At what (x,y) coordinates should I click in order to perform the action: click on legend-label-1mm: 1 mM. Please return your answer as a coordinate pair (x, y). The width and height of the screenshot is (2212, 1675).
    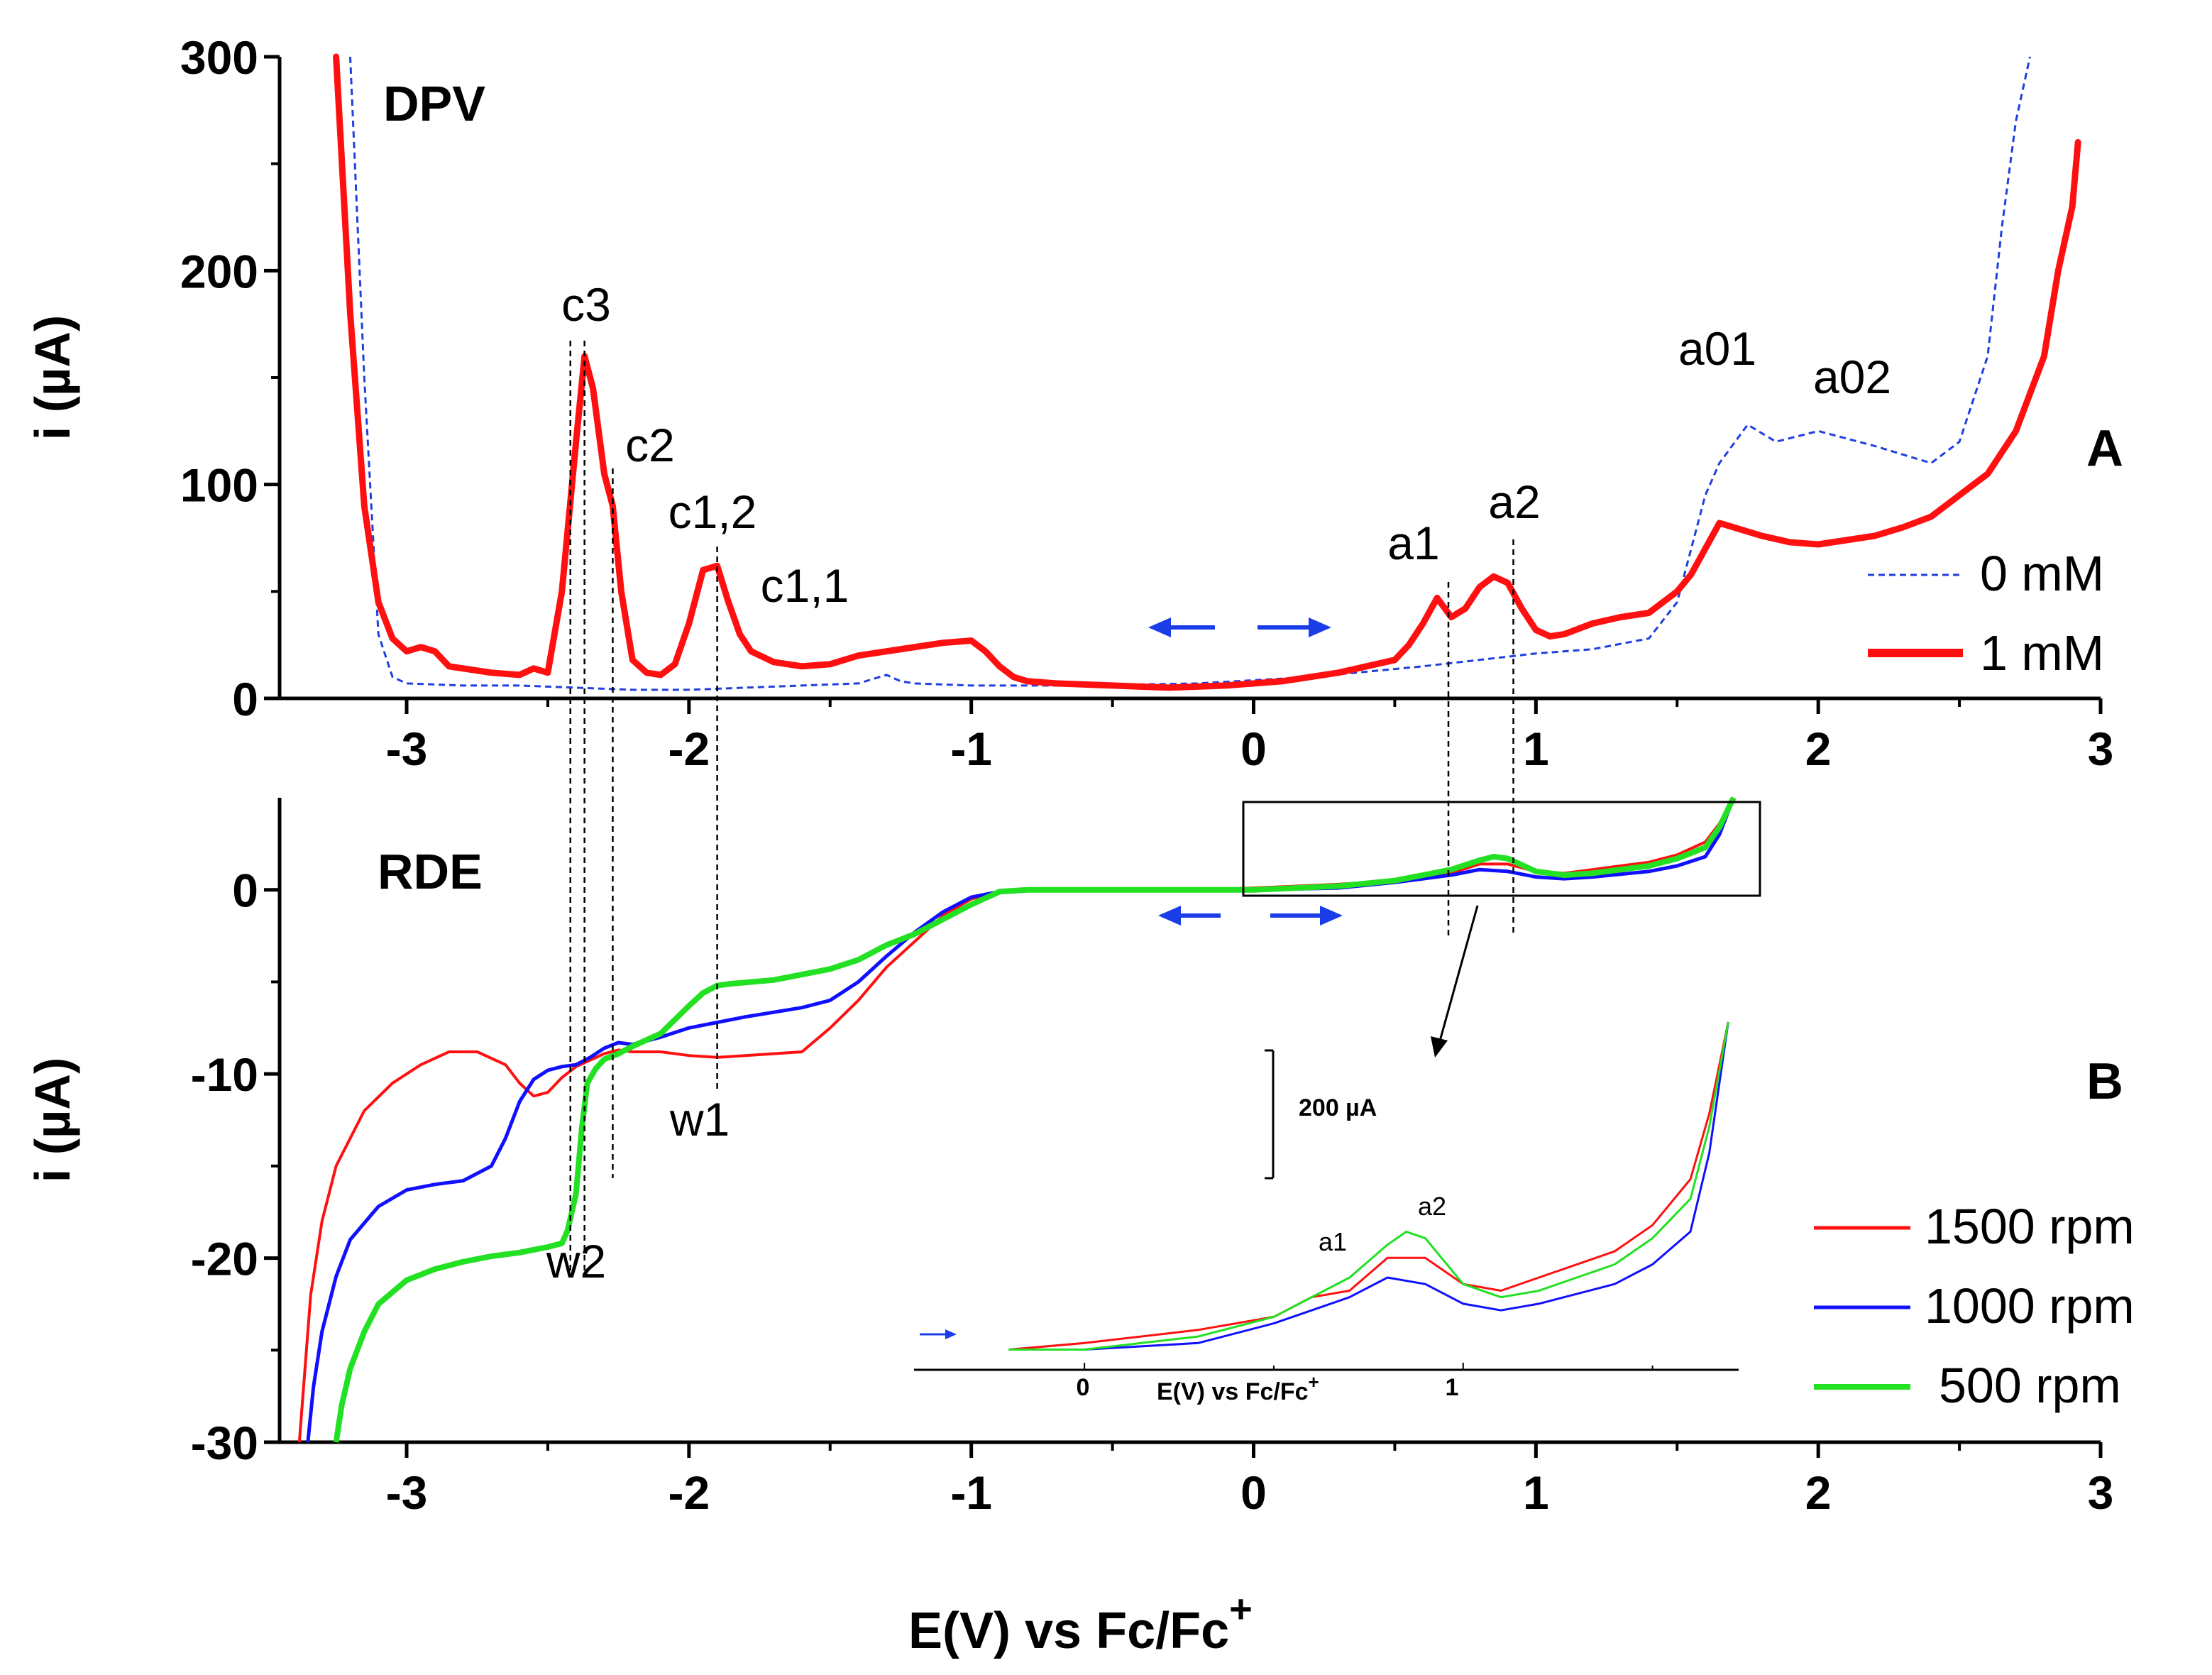
    Looking at the image, I should click on (2042, 653).